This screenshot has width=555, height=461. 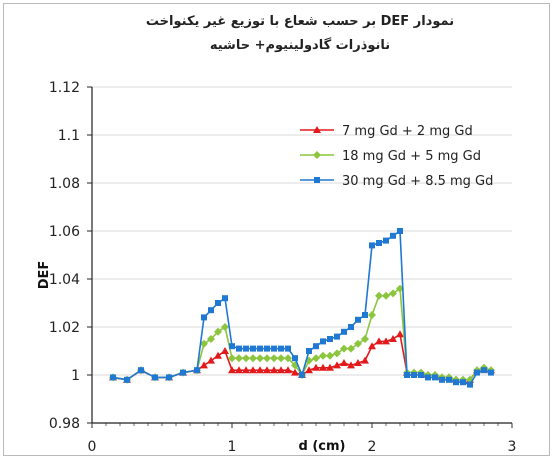 I want to click on y-tick-label: 0.98, so click(x=64, y=424).